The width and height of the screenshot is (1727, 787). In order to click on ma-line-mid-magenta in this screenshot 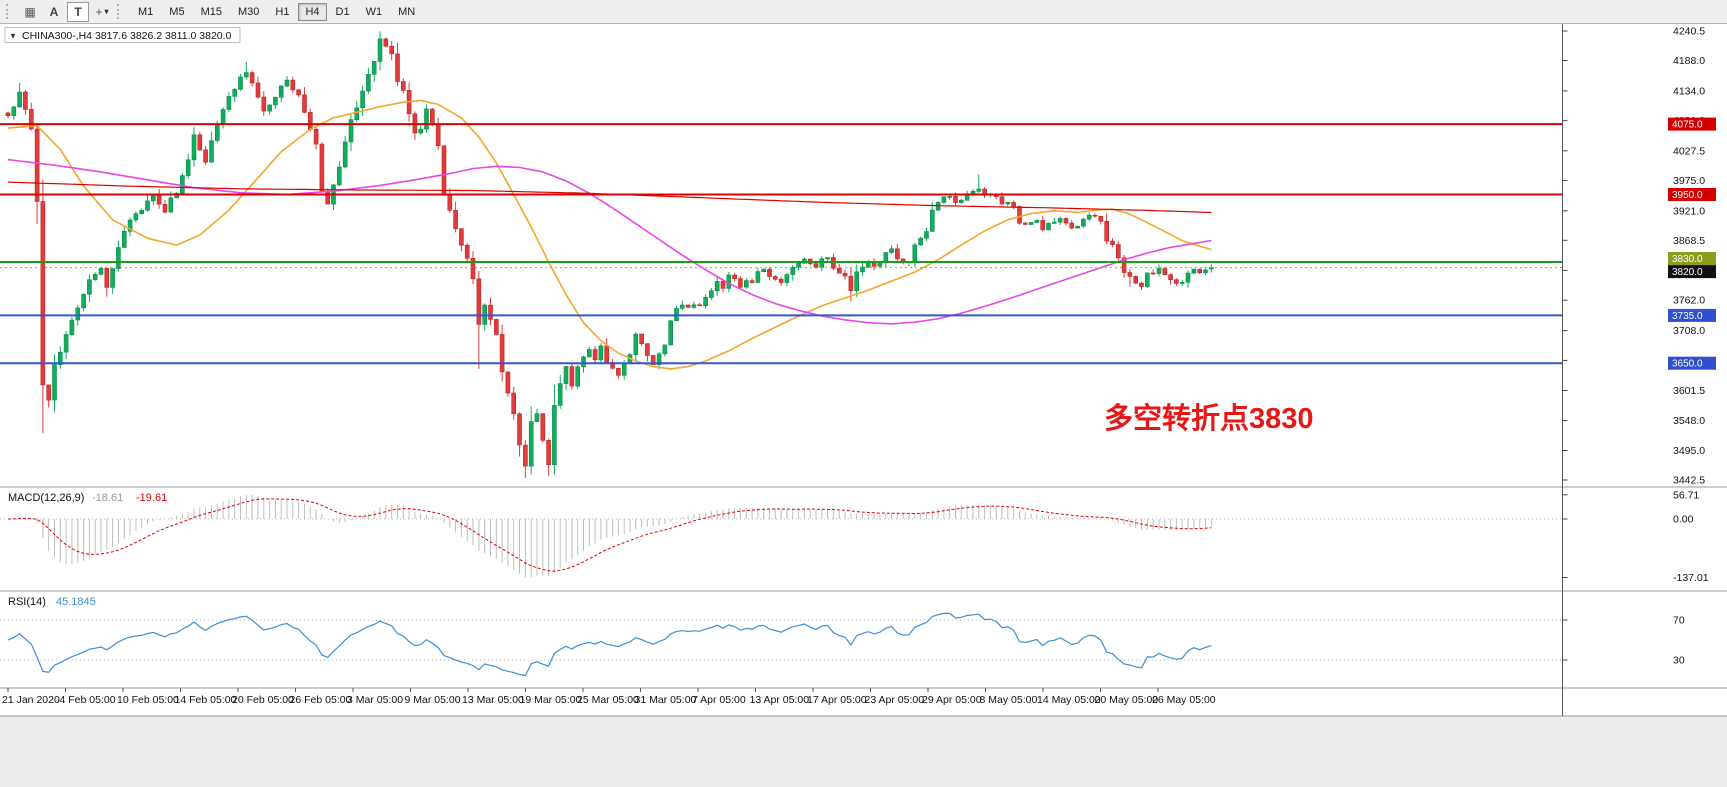, I will do `click(609, 241)`.